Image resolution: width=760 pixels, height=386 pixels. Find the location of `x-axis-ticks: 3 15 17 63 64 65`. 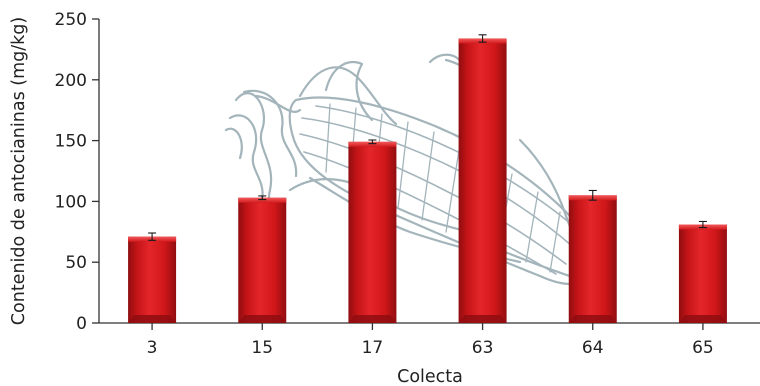

x-axis-ticks: 3 15 17 63 64 65 is located at coordinates (430, 340).